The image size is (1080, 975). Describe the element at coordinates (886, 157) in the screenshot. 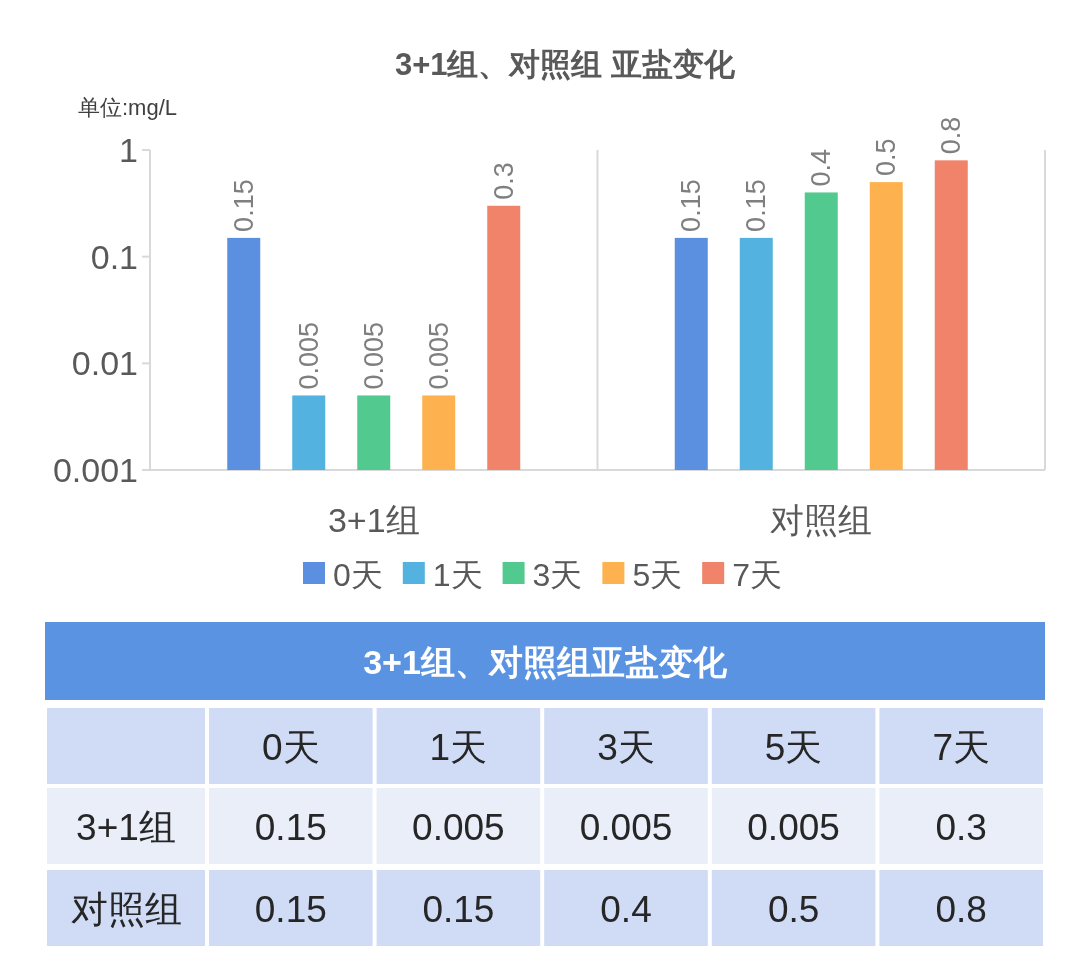

I see `data-label: 0.5` at that location.